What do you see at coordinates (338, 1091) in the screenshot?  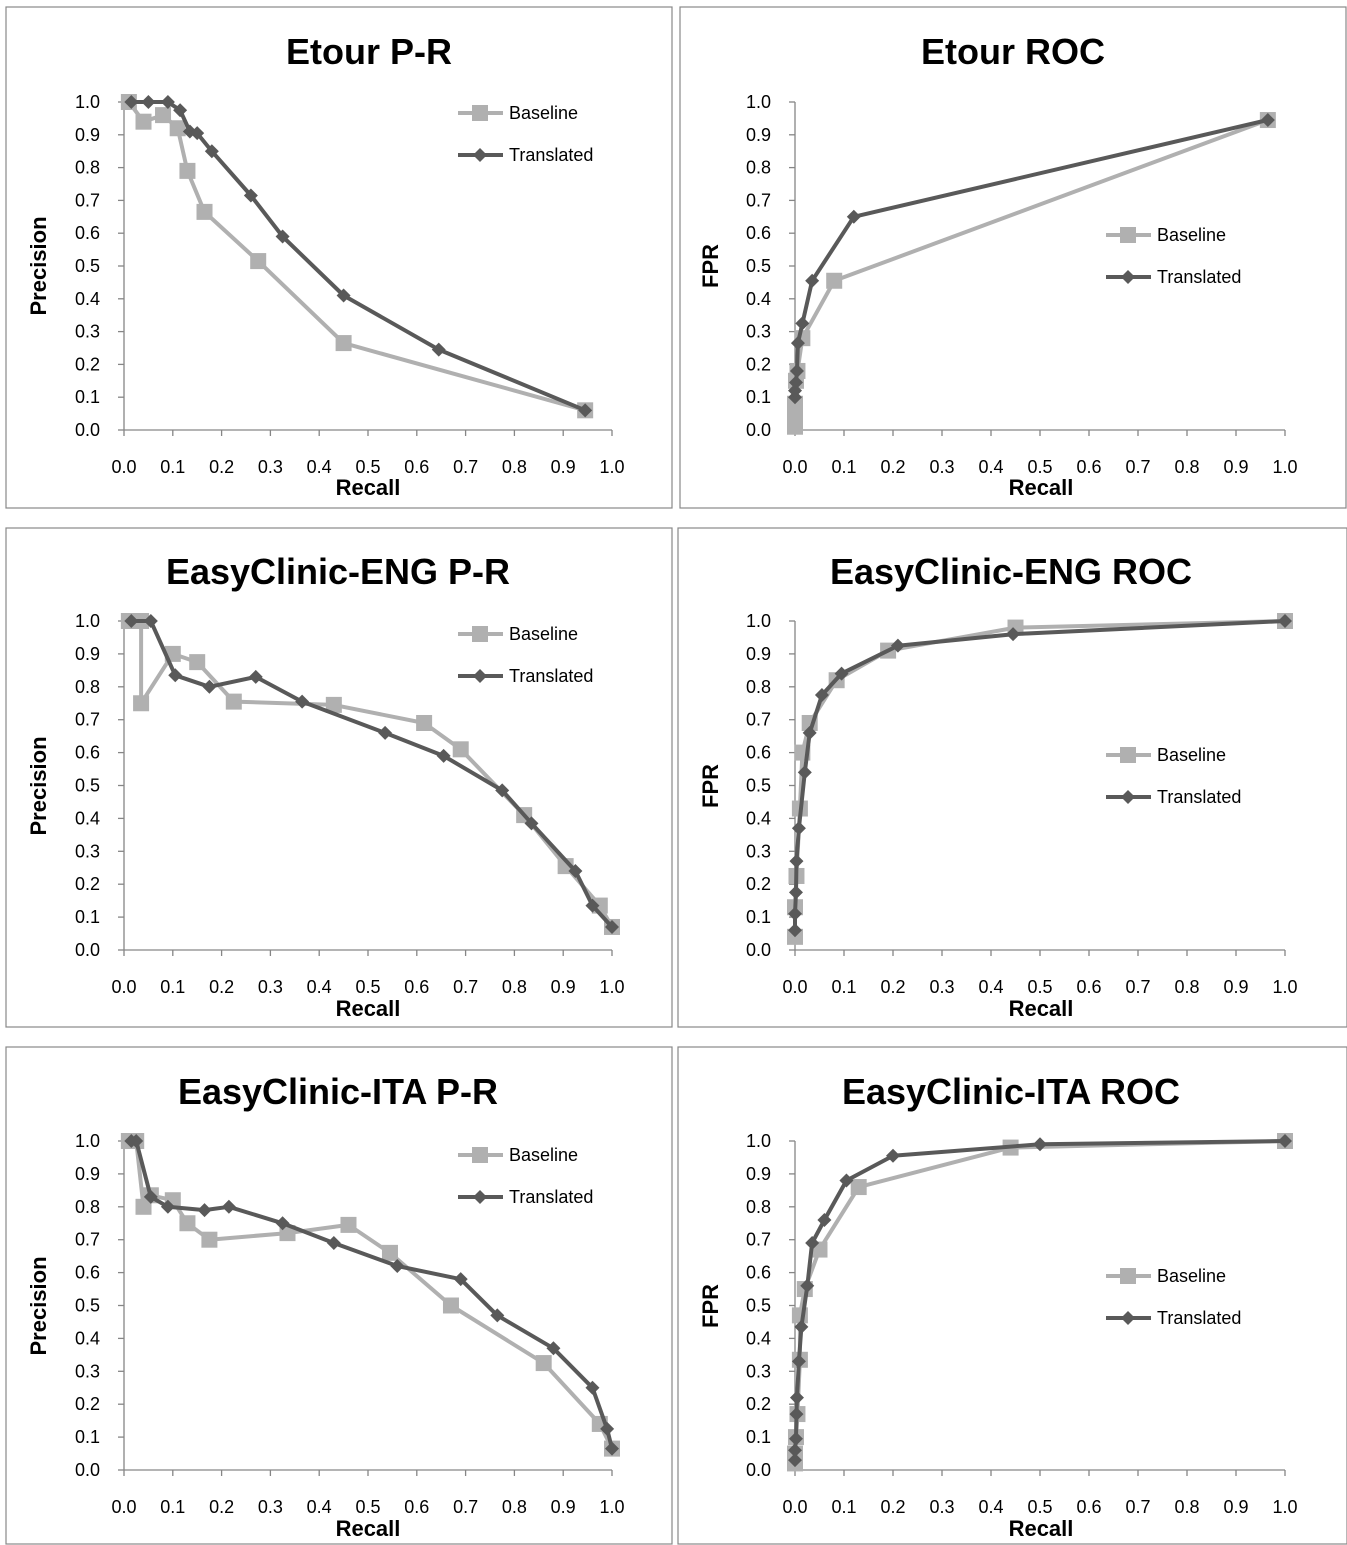 I see `chart-title: EasyClinic-ITA P-R` at bounding box center [338, 1091].